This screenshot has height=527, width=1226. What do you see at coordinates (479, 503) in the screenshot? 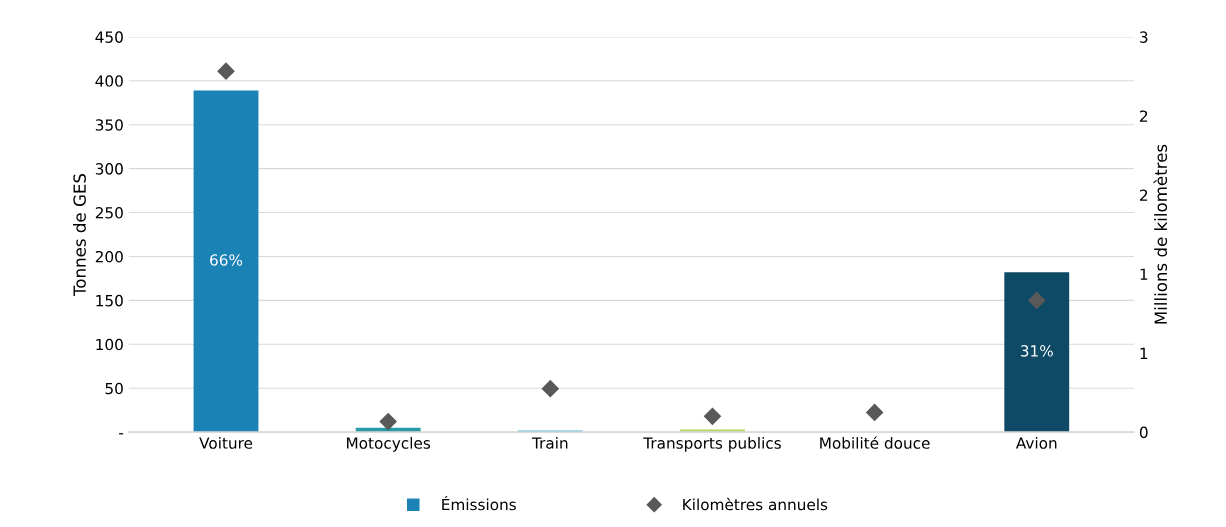
I see `legend-label: Émissions` at bounding box center [479, 503].